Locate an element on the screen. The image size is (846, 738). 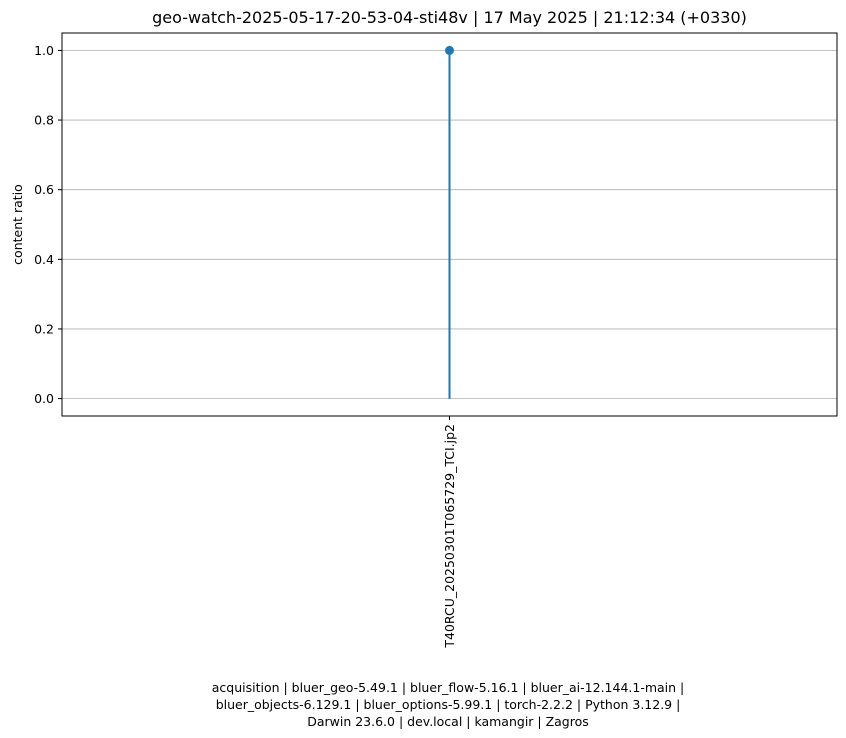
y-tick-label: 0.8 is located at coordinates (44, 120).